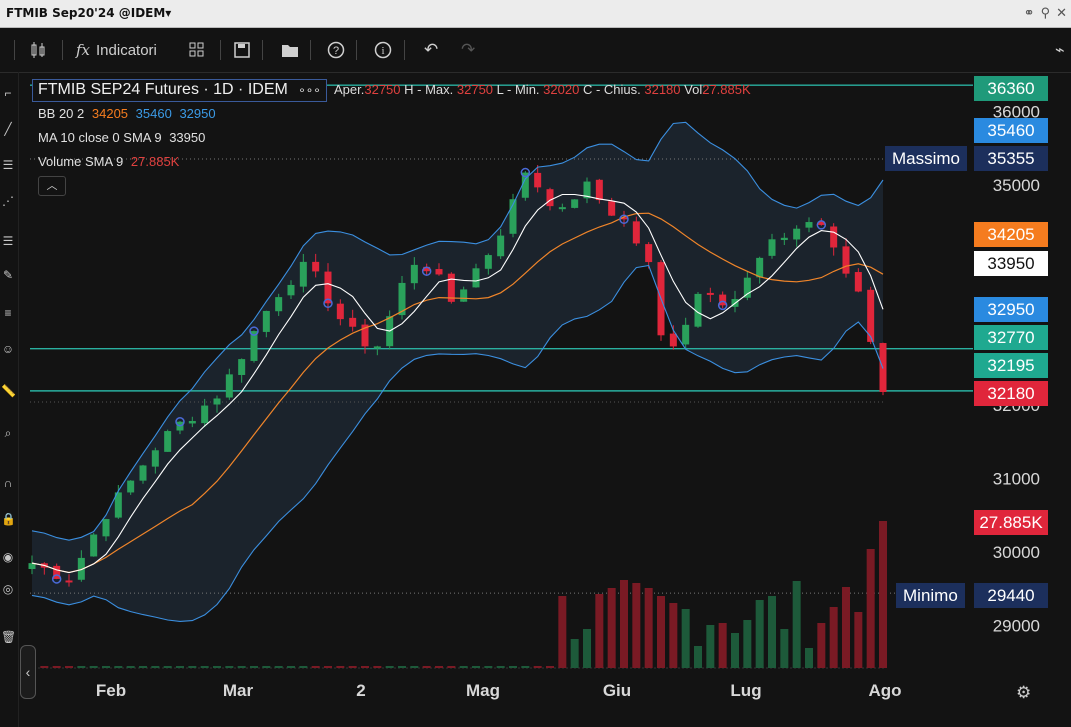 The height and width of the screenshot is (727, 1071). I want to click on pin-icon: ⚲, so click(1045, 12).